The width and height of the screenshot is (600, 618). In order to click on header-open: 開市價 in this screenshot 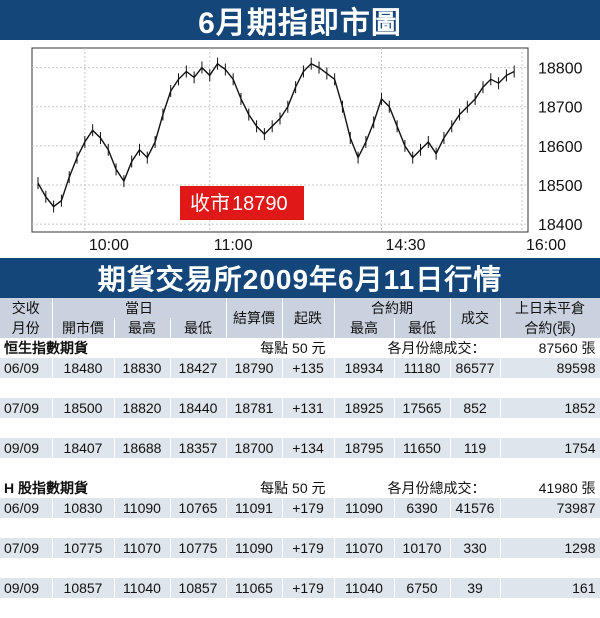, I will do `click(83, 328)`.